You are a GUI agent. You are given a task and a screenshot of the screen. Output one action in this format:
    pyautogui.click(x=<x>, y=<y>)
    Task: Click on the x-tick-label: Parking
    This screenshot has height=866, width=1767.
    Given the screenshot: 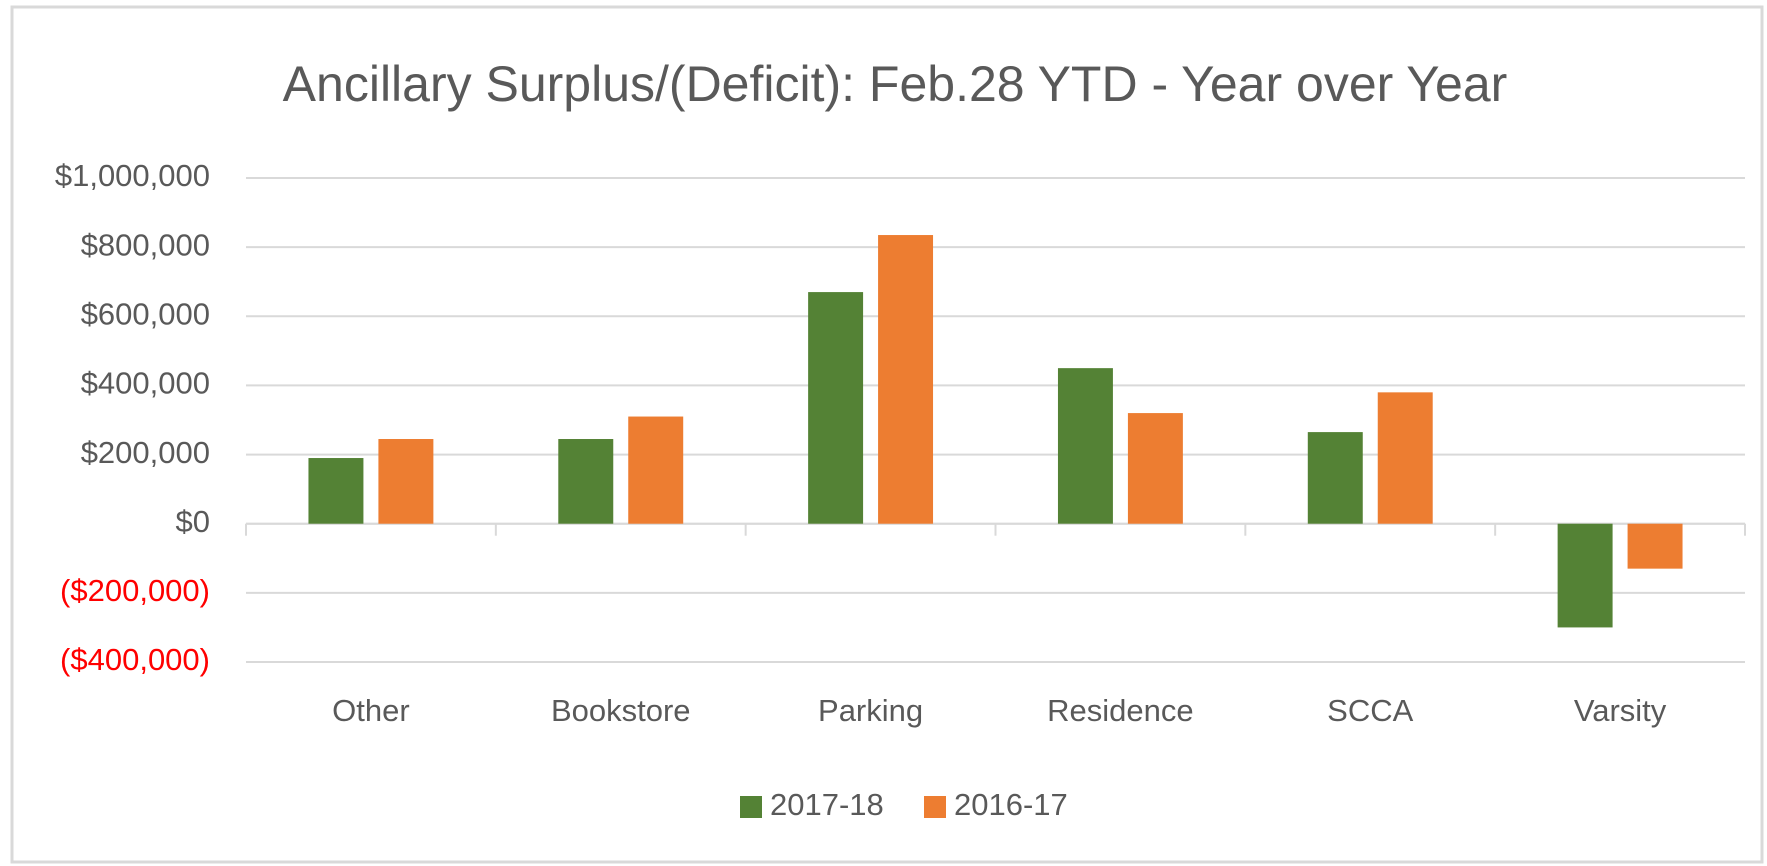 What is the action you would take?
    pyautogui.click(x=870, y=710)
    